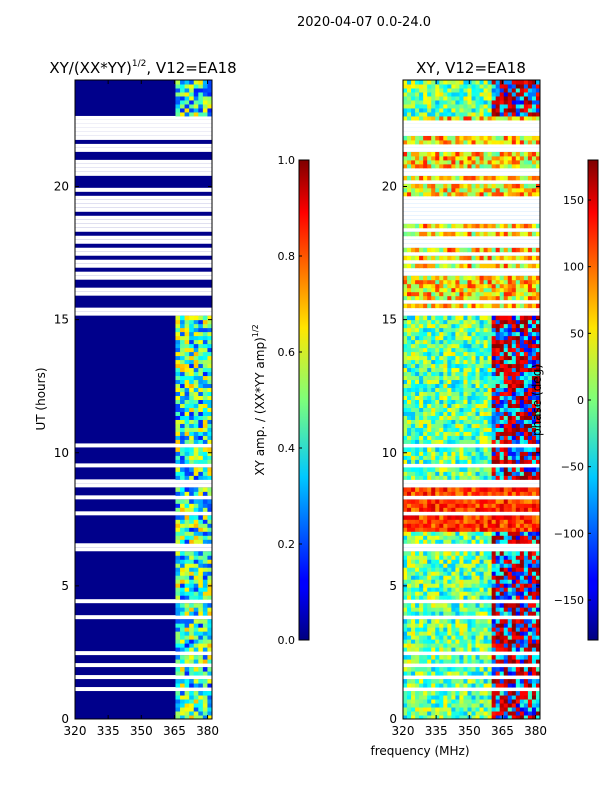  Describe the element at coordinates (471, 122) in the screenshot. I see `right-flag-row` at that location.